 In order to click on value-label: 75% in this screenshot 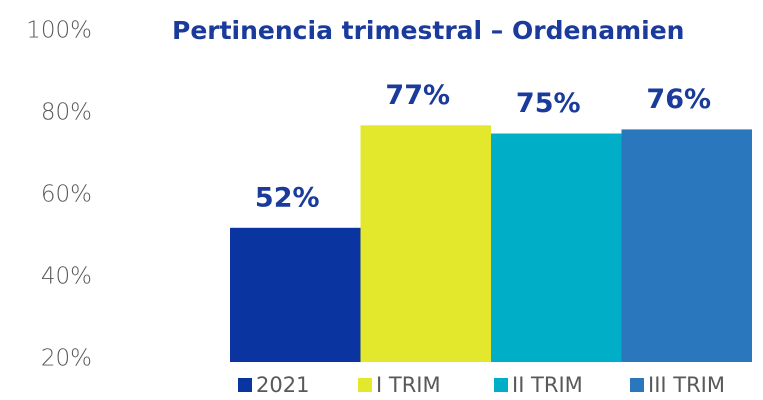, I will do `click(548, 103)`.